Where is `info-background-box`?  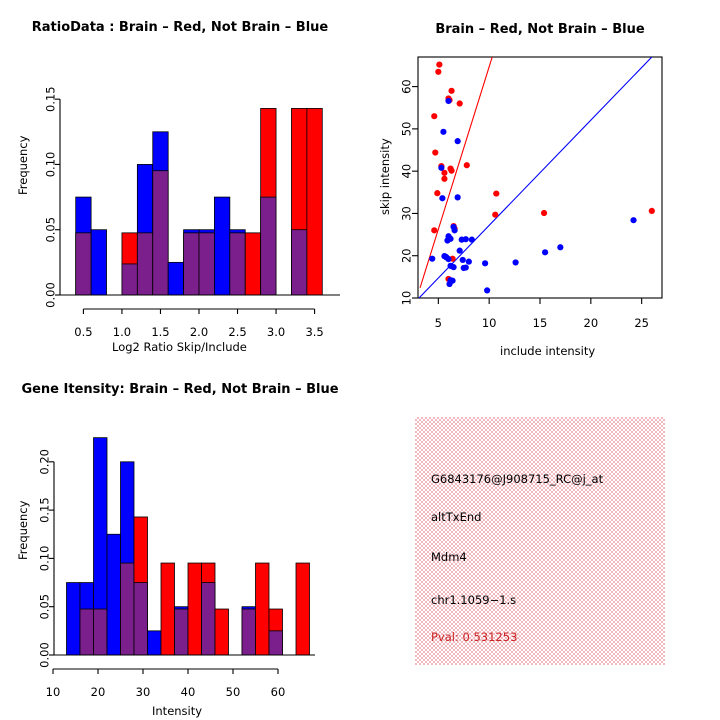
info-background-box is located at coordinates (540, 541).